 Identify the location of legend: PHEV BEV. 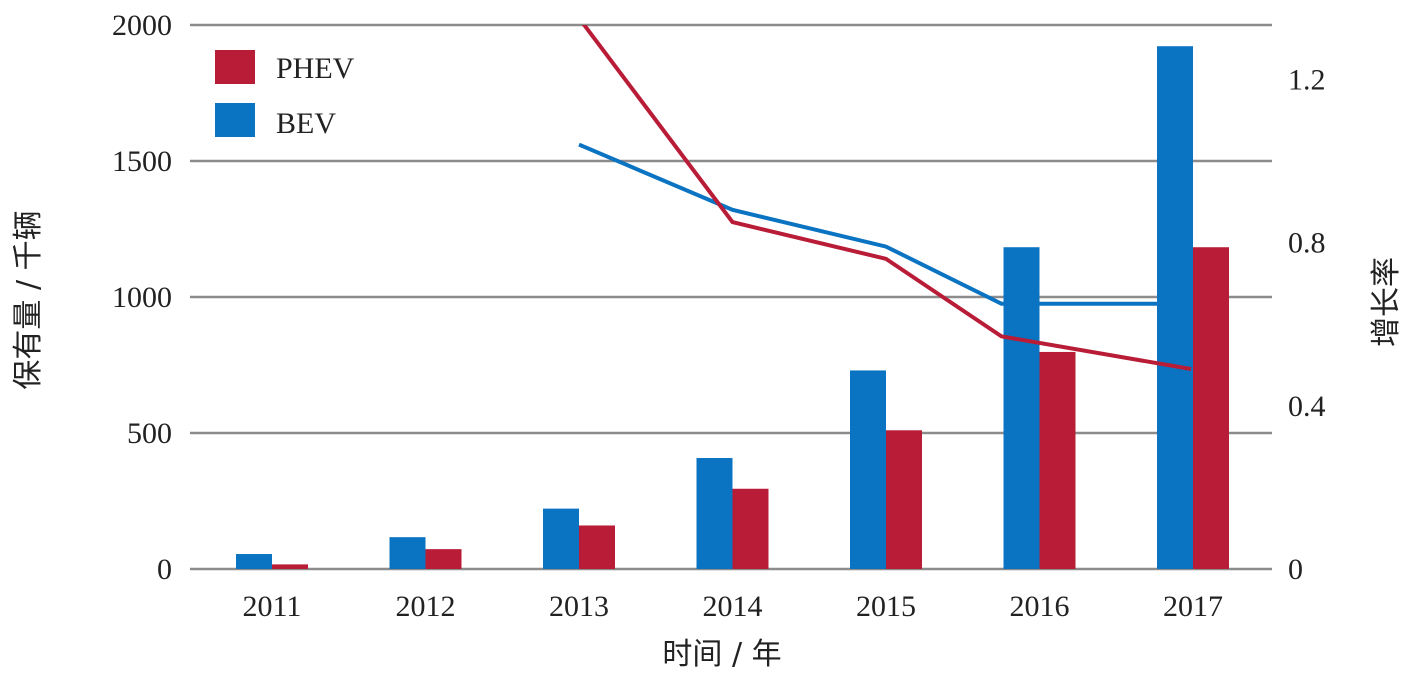
(285, 95).